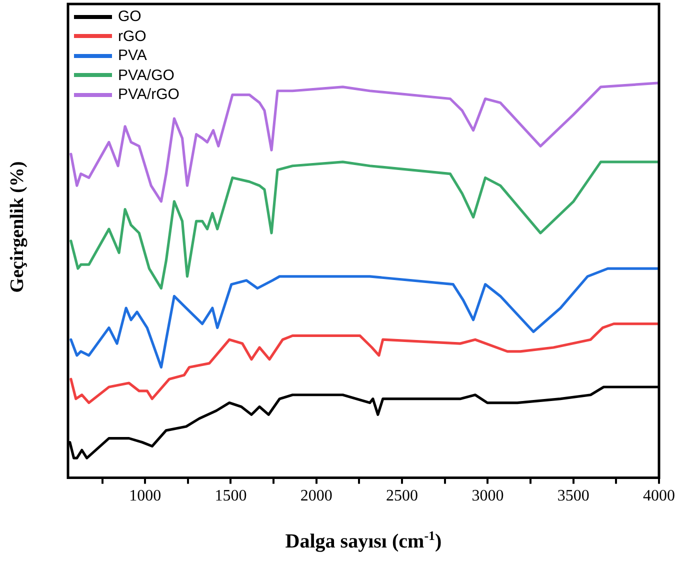 This screenshot has height=561, width=679. What do you see at coordinates (132, 36) in the screenshot?
I see `legend-label: rGO` at bounding box center [132, 36].